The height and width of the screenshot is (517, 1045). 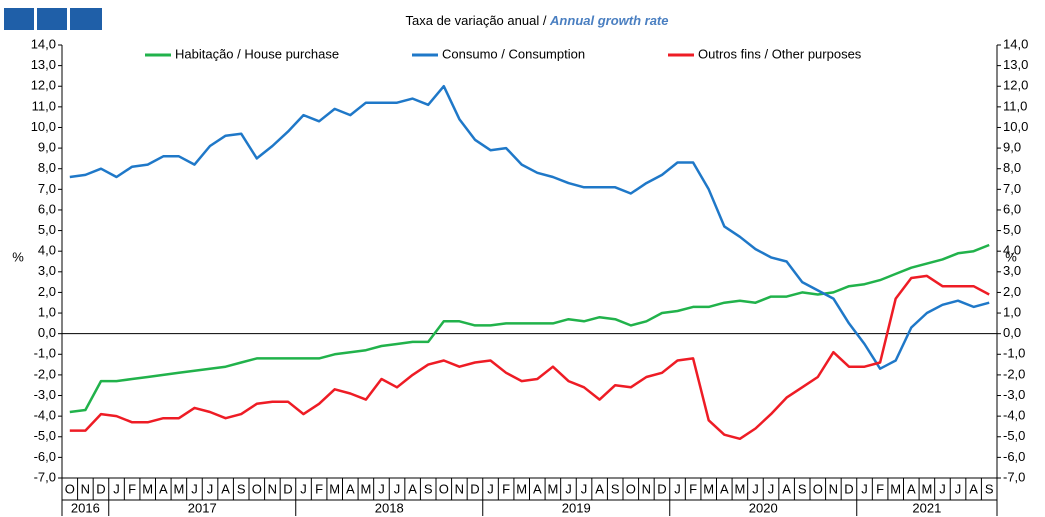 What do you see at coordinates (47, 167) in the screenshot?
I see `y-tick-label: 8,0` at bounding box center [47, 167].